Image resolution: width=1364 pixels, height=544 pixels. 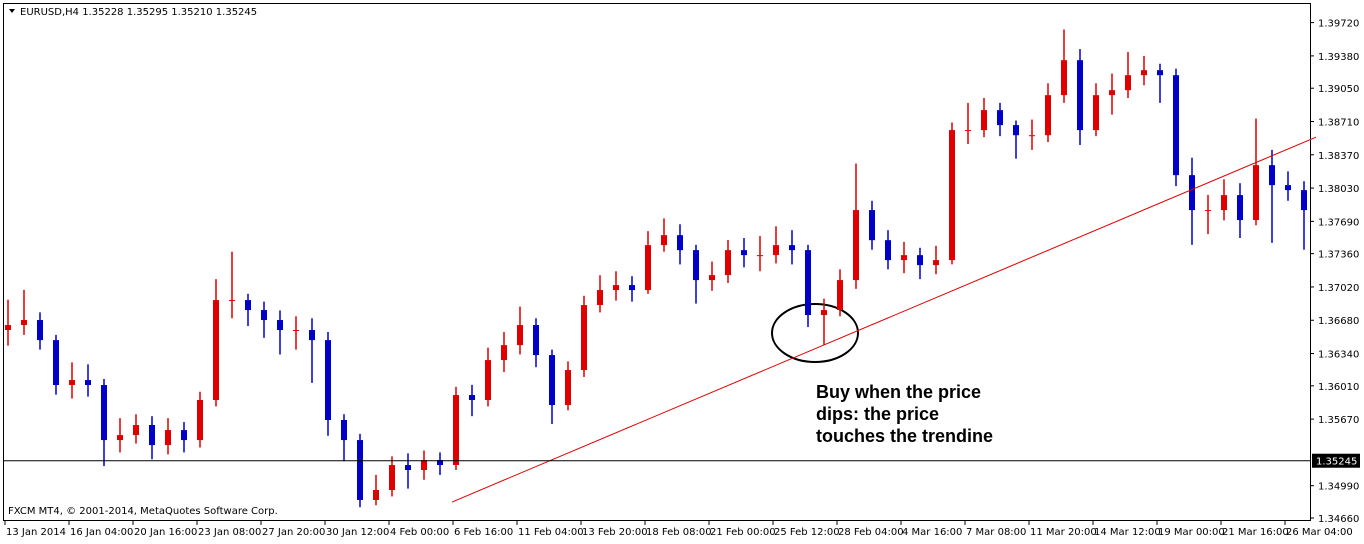 I want to click on y-tick-label: 1.36340, so click(x=1338, y=355).